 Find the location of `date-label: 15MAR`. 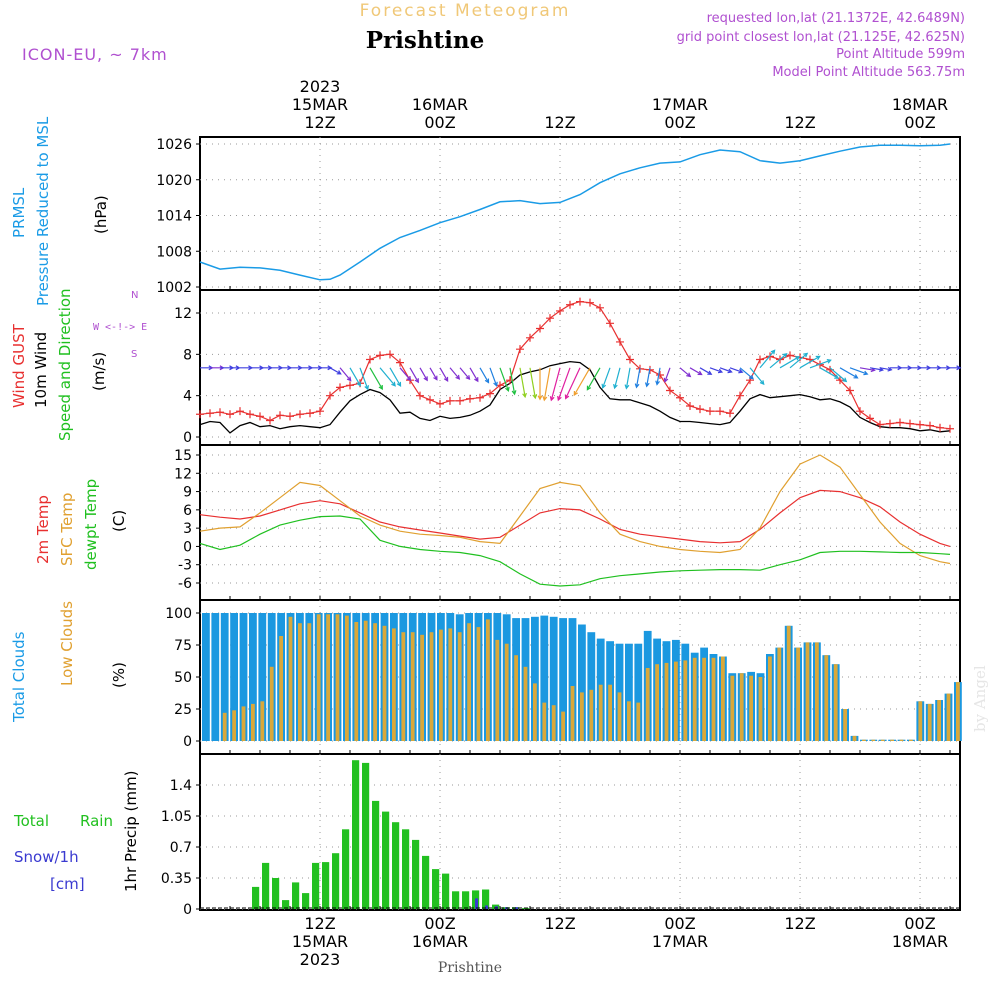

date-label: 15MAR is located at coordinates (320, 104).